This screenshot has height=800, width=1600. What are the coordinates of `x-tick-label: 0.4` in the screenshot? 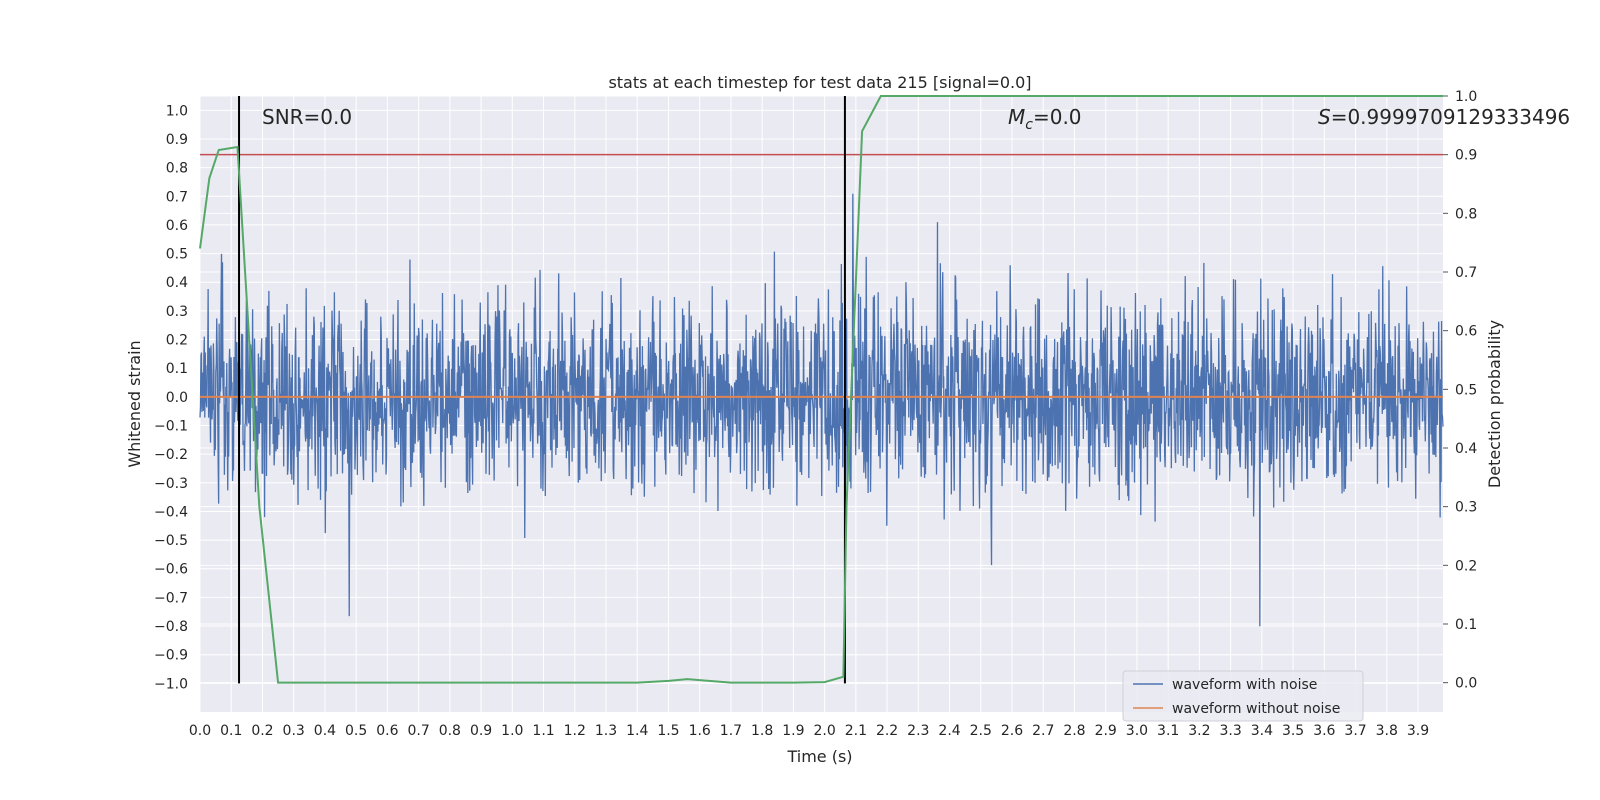 It's located at (325, 731).